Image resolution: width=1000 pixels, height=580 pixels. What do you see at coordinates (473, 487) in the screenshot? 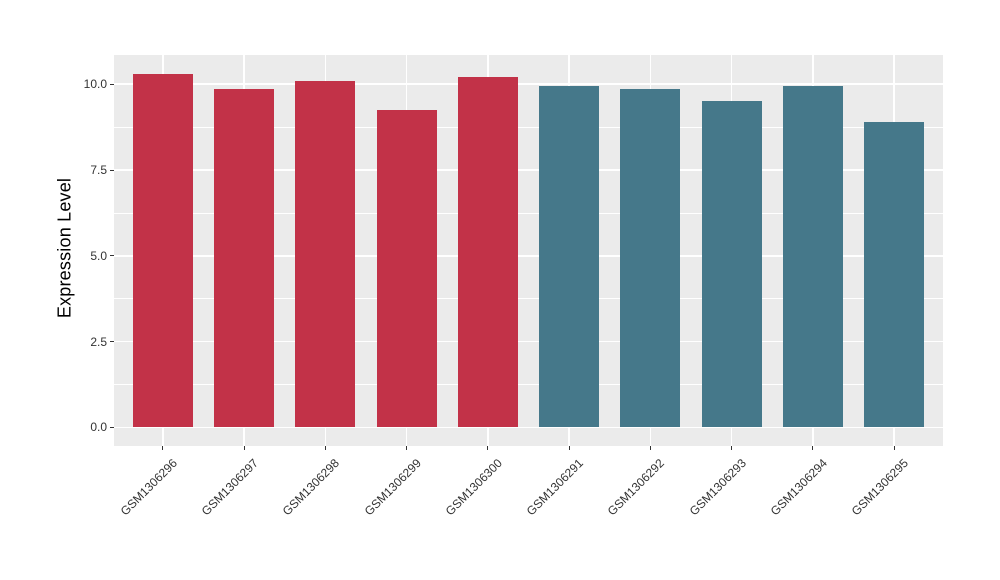
I see `x-tick-label: GSM1306300` at bounding box center [473, 487].